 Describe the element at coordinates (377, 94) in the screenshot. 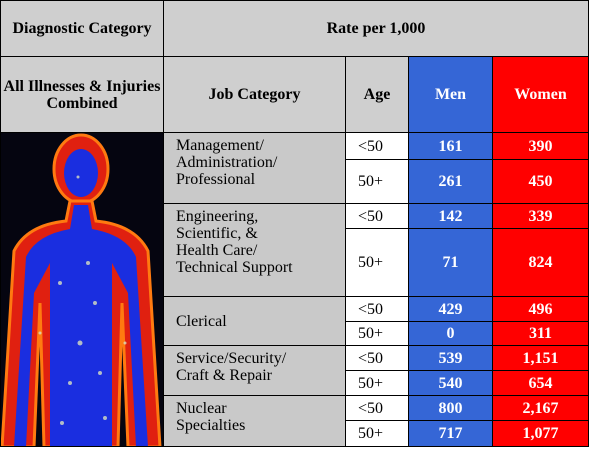

I see `column-age: Age` at that location.